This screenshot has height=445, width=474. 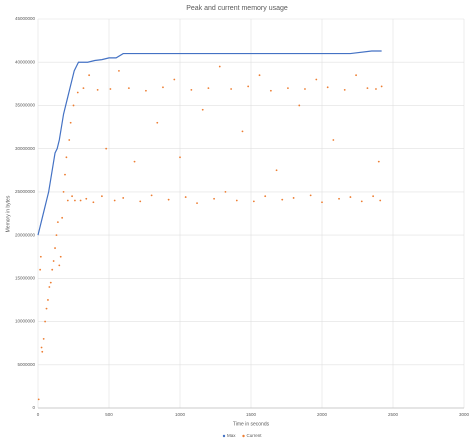 I want to click on x-tick-label: 3000, so click(x=464, y=414).